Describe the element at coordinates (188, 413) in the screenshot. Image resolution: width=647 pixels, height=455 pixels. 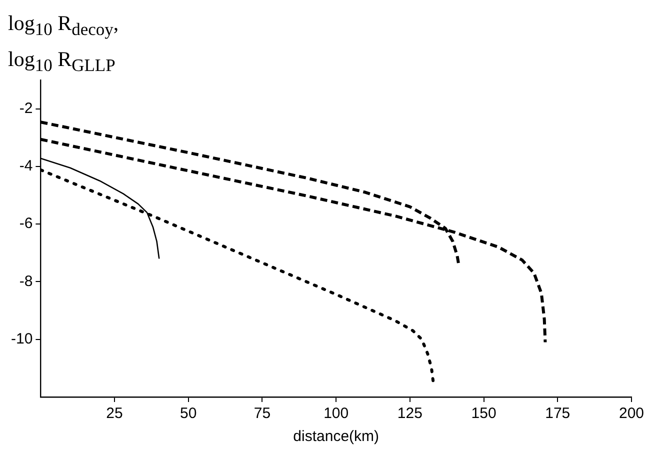
I see `x-tick-label: 50` at that location.